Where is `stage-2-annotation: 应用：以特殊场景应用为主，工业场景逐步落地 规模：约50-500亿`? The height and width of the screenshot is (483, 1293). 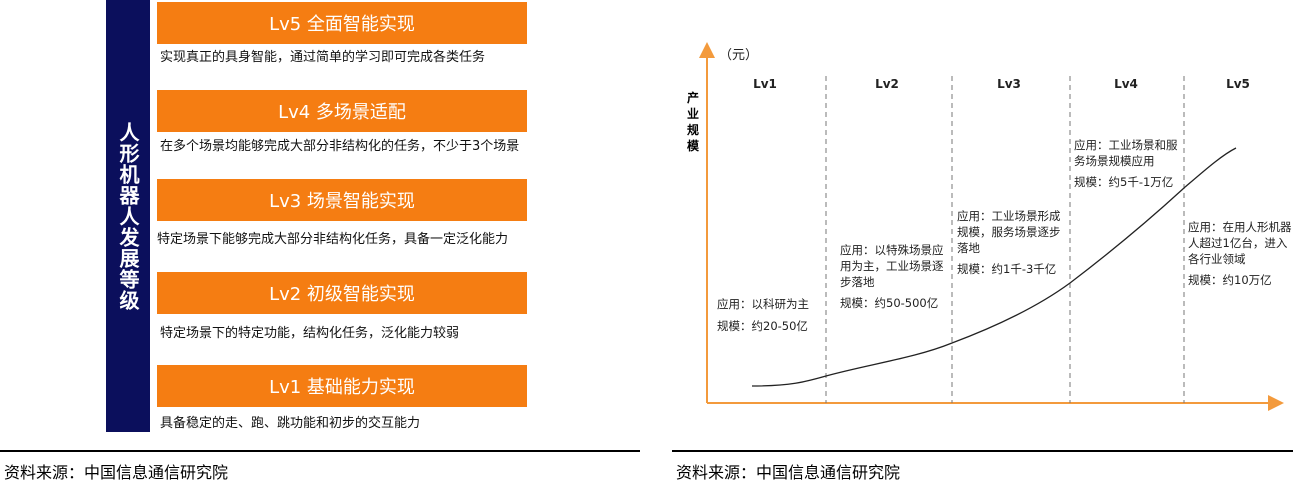
stage-2-annotation: 应用：以特殊场景应用为主，工业场景逐步落地 规模：约50-500亿 is located at coordinates (892, 276).